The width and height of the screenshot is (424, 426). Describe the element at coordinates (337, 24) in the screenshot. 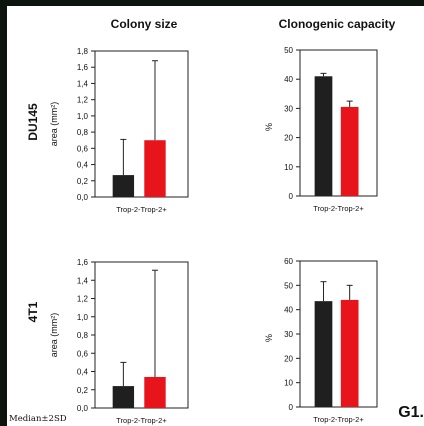

I see `col-title-clonogenic-capacity: Clonogenic capacity` at that location.